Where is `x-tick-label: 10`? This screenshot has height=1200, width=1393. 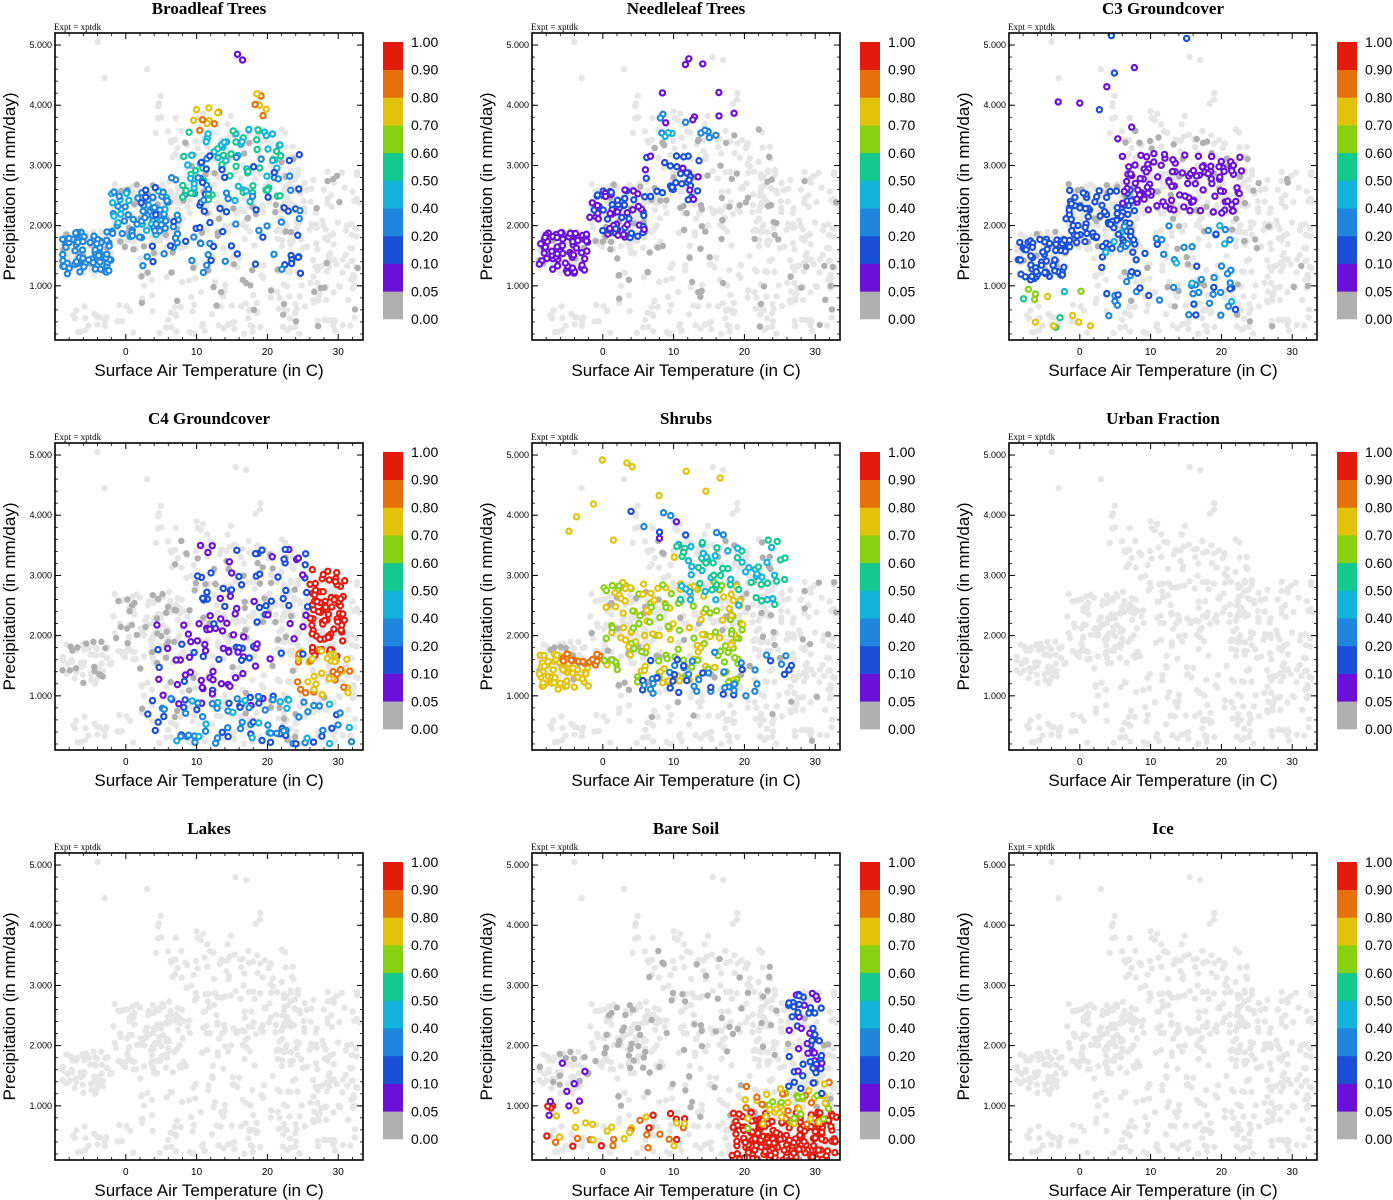 x-tick-label: 10 is located at coordinates (197, 352).